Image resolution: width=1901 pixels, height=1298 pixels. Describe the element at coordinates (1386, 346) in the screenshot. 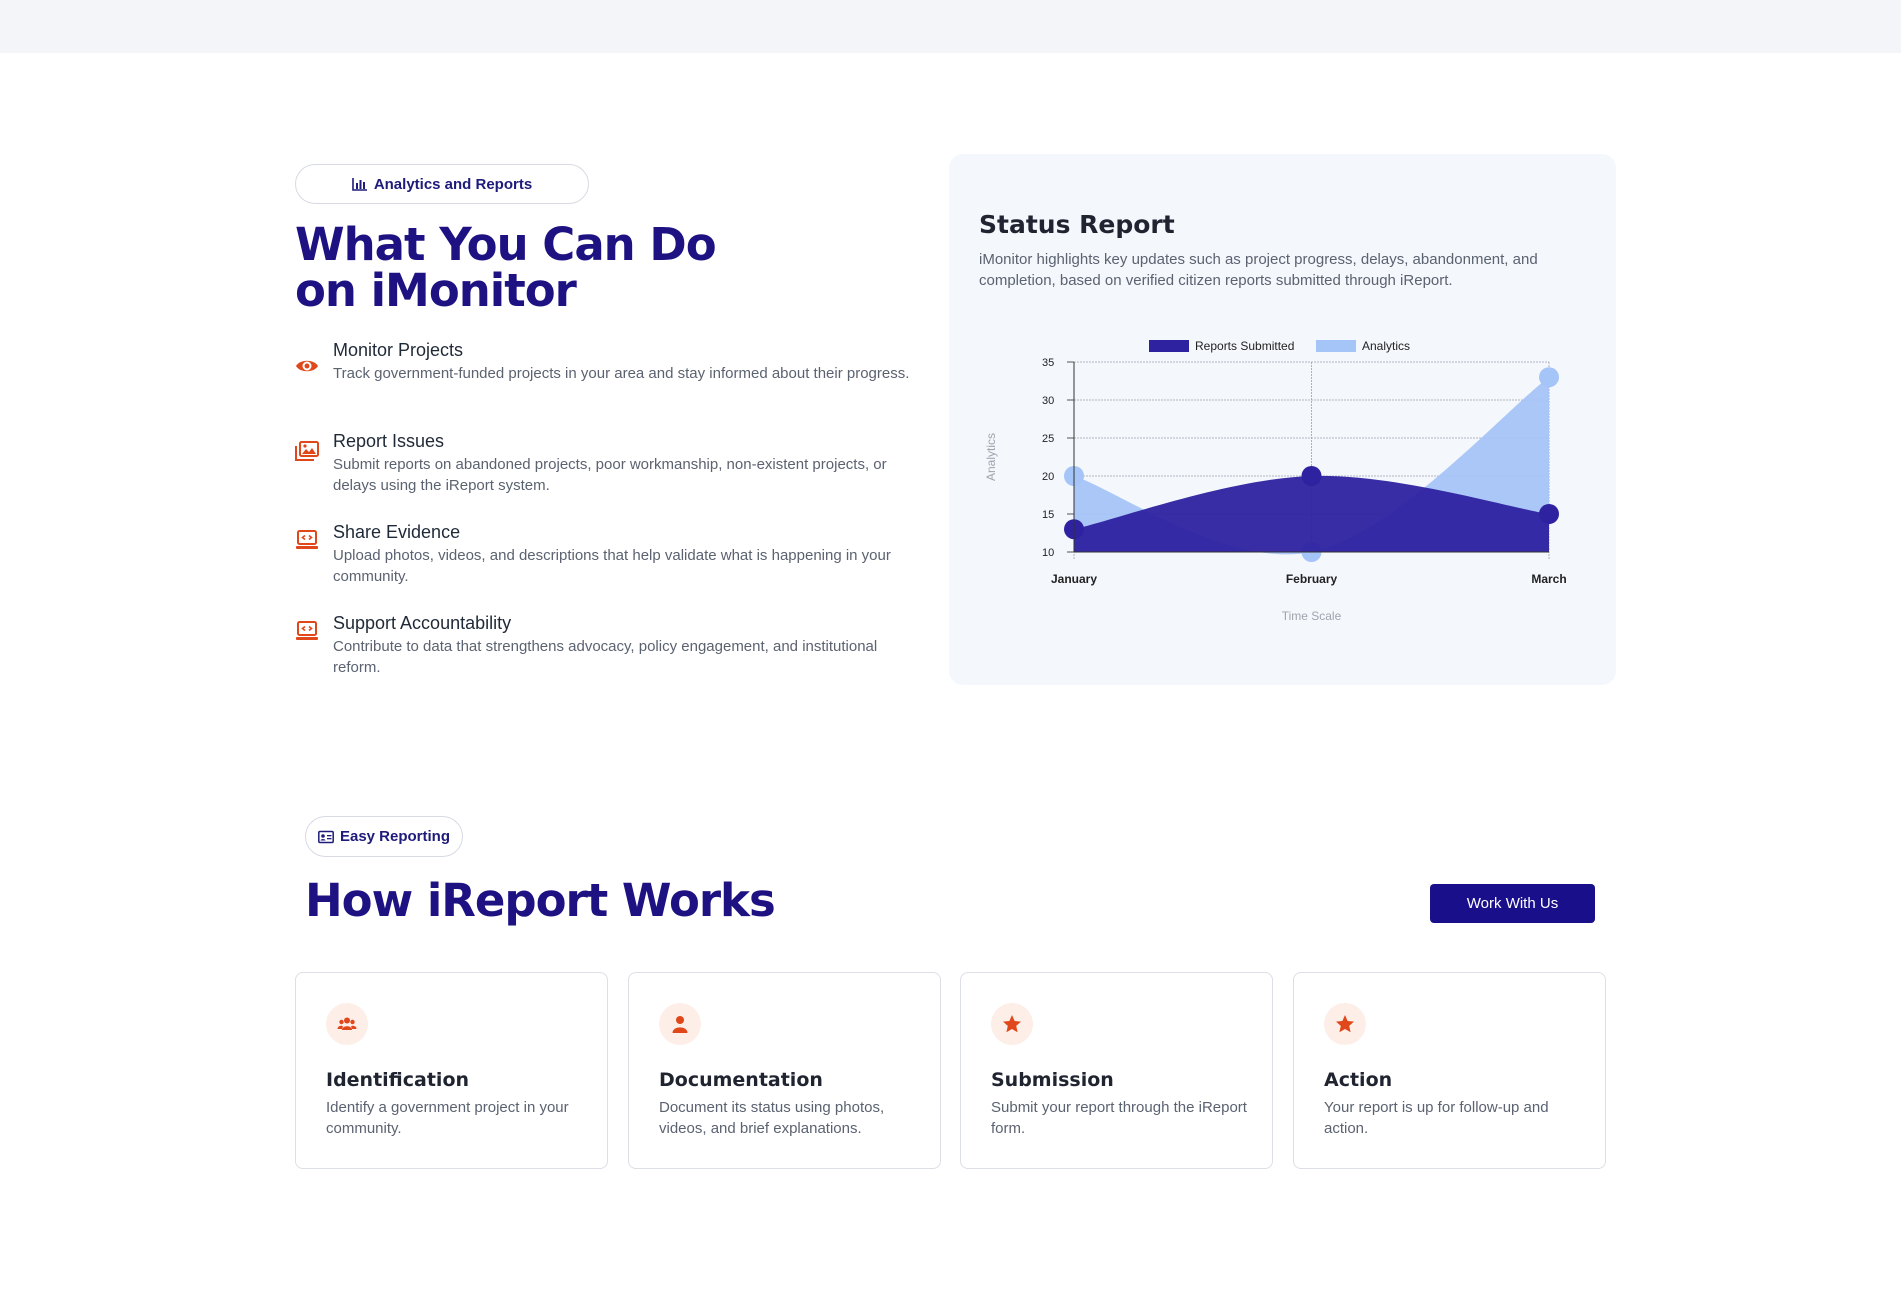

I see `legend-label: Analytics` at that location.